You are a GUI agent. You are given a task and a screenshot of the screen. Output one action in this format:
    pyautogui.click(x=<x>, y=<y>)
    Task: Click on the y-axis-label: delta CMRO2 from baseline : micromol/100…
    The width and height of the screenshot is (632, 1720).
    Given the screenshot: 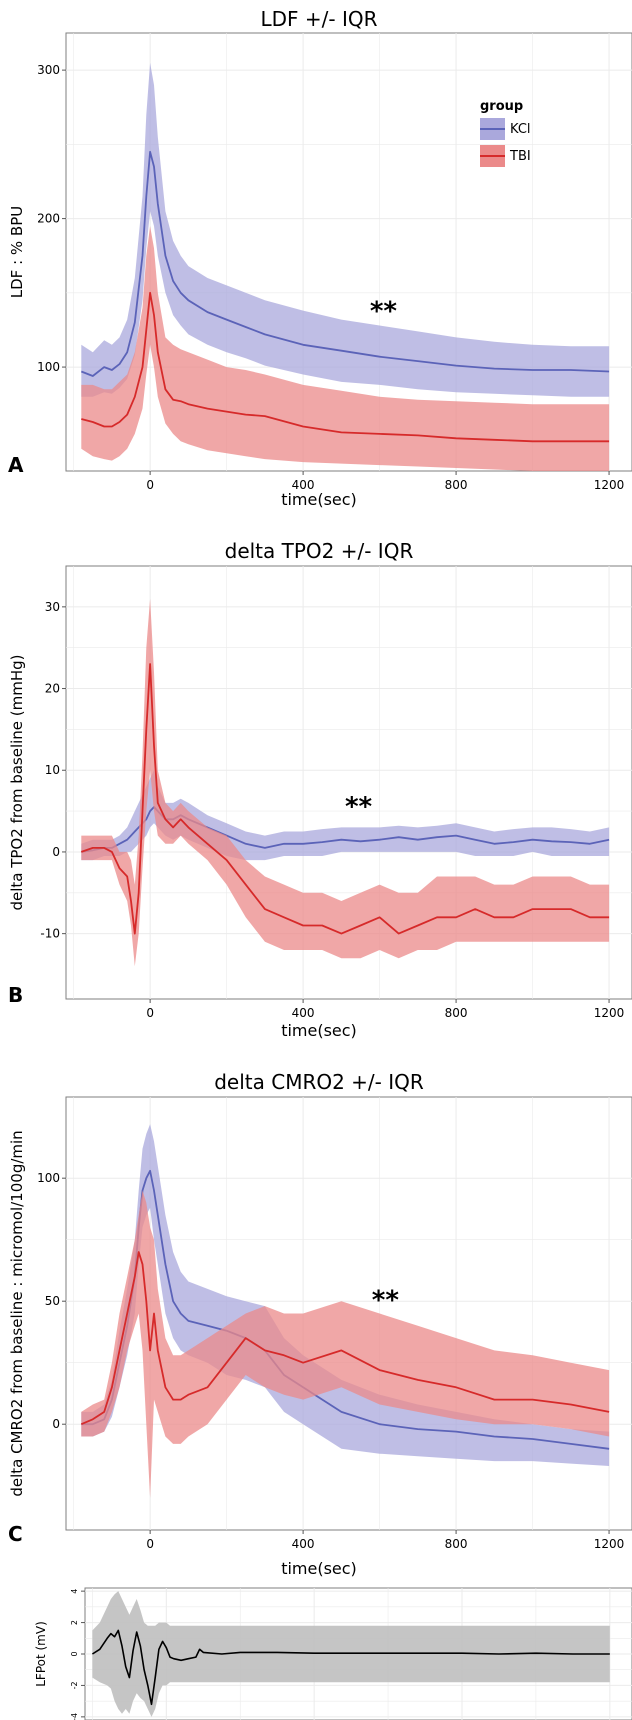 What is the action you would take?
    pyautogui.click(x=17, y=1313)
    